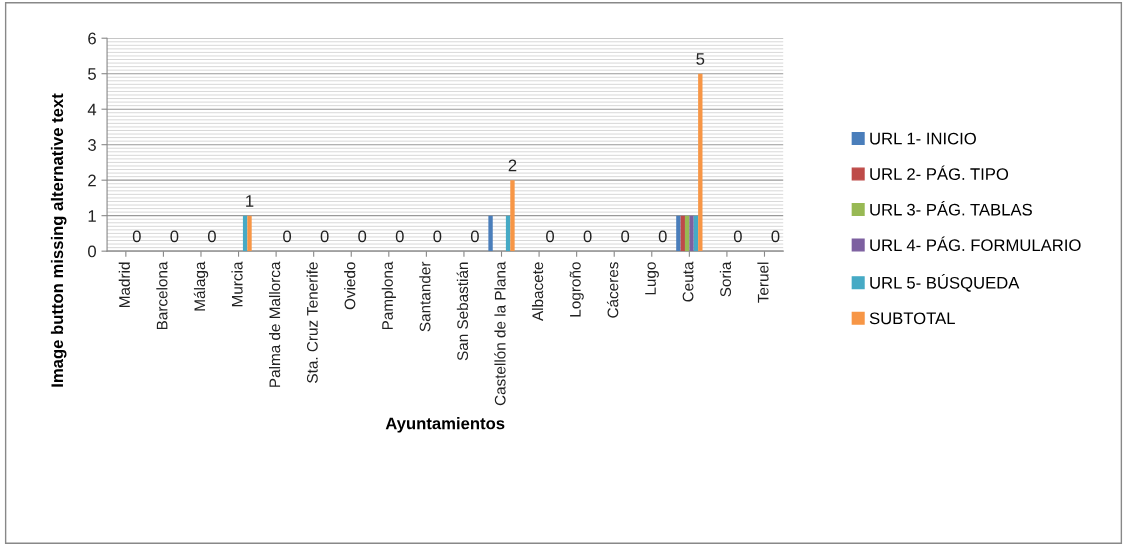 The width and height of the screenshot is (1127, 546). Describe the element at coordinates (939, 172) in the screenshot. I see `legend-label: URL 2- PÁG. TIPO` at that location.